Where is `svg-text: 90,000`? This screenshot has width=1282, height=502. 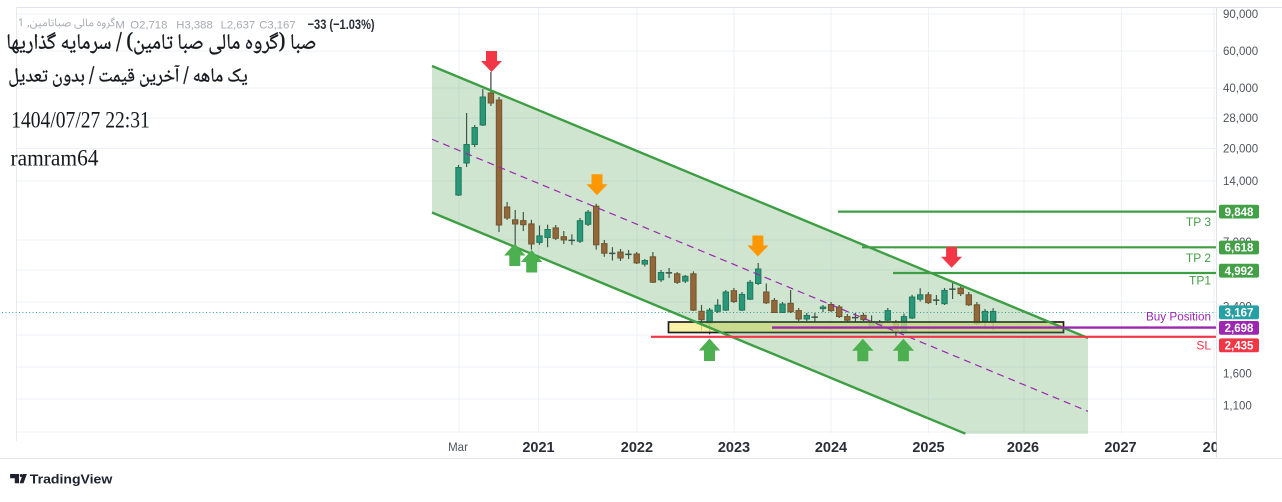
svg-text: 90,000 is located at coordinates (1240, 15).